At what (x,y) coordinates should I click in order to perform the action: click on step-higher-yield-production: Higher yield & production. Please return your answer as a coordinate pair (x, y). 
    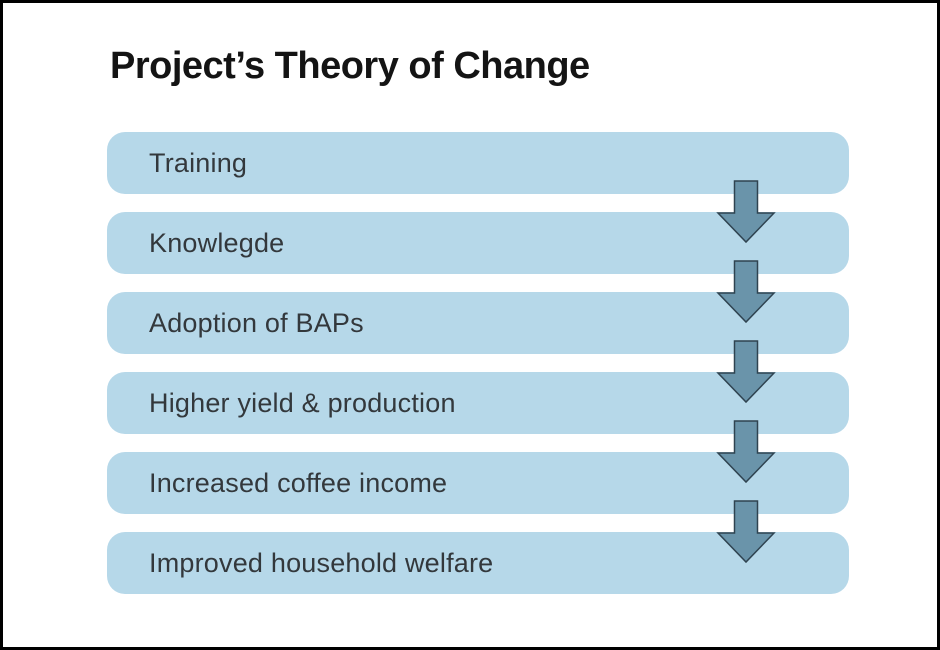
    Looking at the image, I should click on (478, 403).